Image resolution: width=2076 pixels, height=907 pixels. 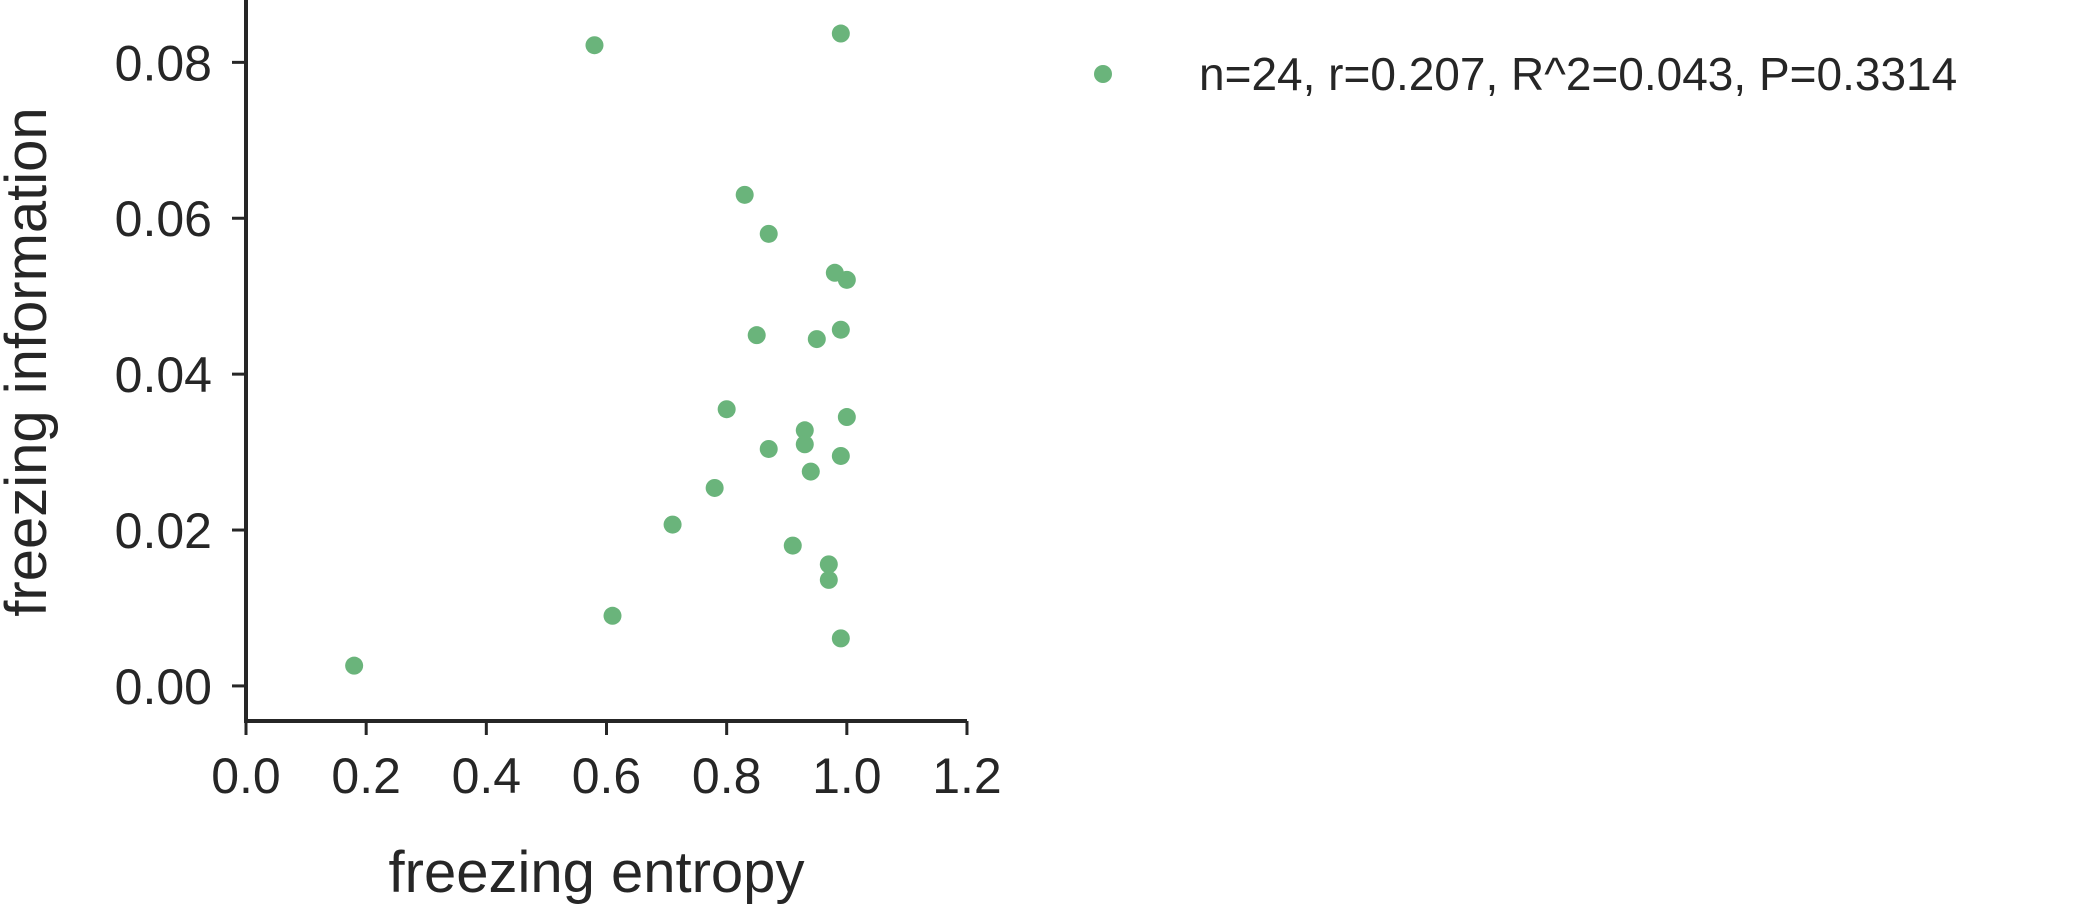 I want to click on y-tick-label: 0.02, so click(x=163, y=531).